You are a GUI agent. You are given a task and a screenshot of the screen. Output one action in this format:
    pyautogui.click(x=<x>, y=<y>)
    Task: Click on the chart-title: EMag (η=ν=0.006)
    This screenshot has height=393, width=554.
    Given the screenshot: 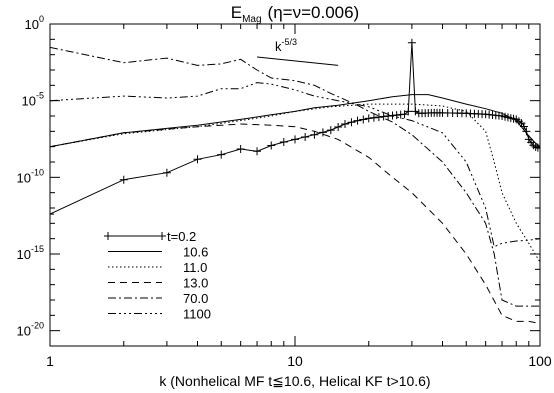 What is the action you would take?
    pyautogui.click(x=295, y=14)
    